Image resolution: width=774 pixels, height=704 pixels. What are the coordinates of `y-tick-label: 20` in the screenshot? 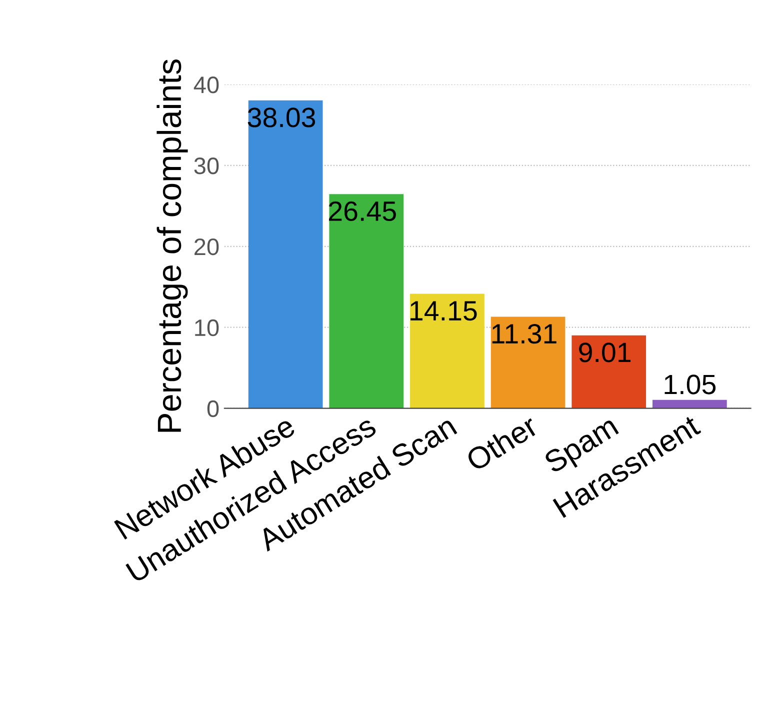 It's located at (206, 247).